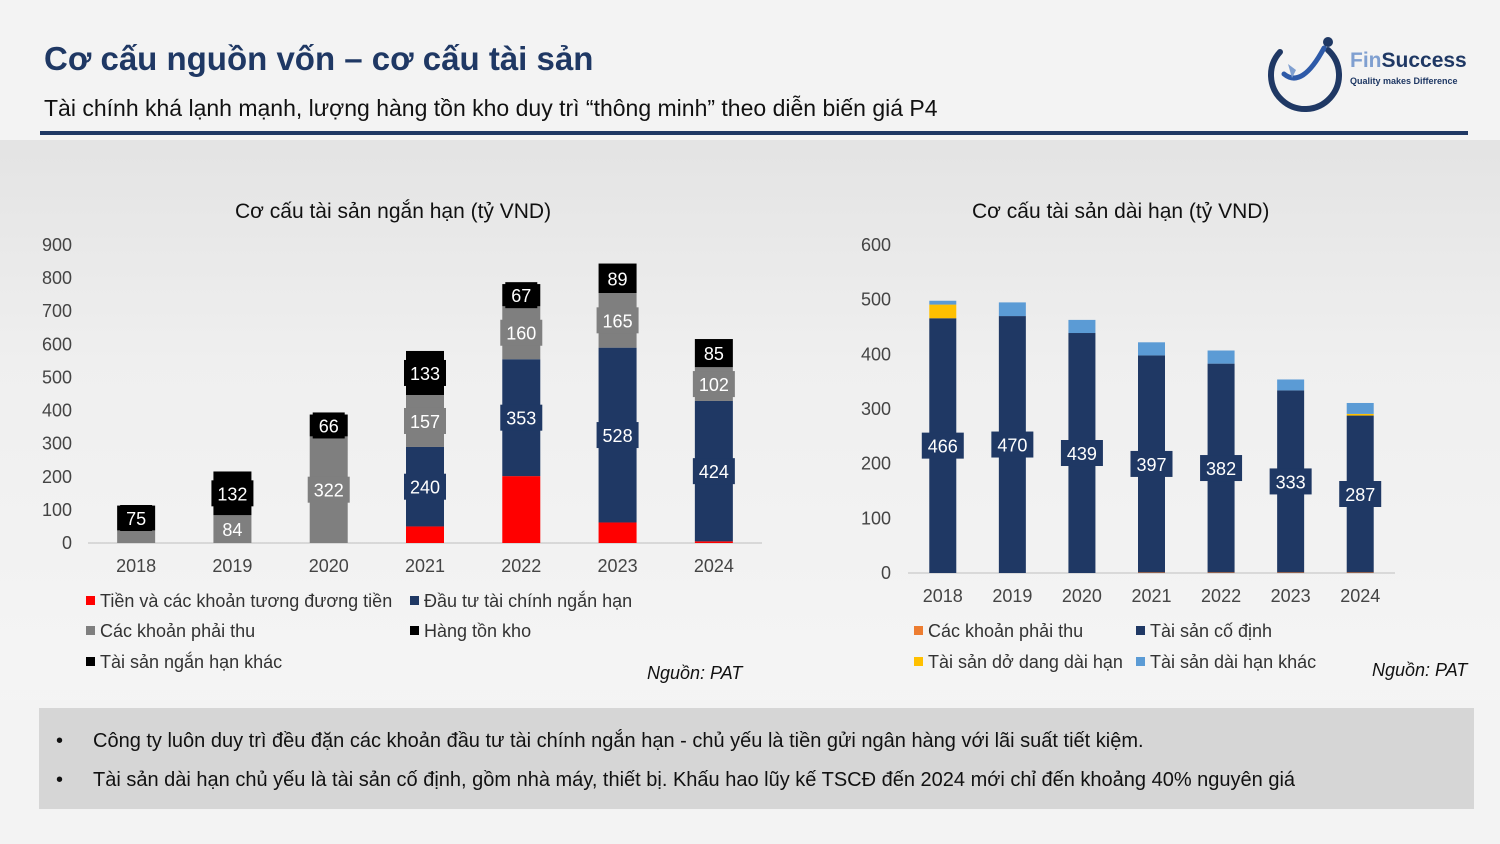 The image size is (1500, 844). I want to click on data-label: 287, so click(1360, 495).